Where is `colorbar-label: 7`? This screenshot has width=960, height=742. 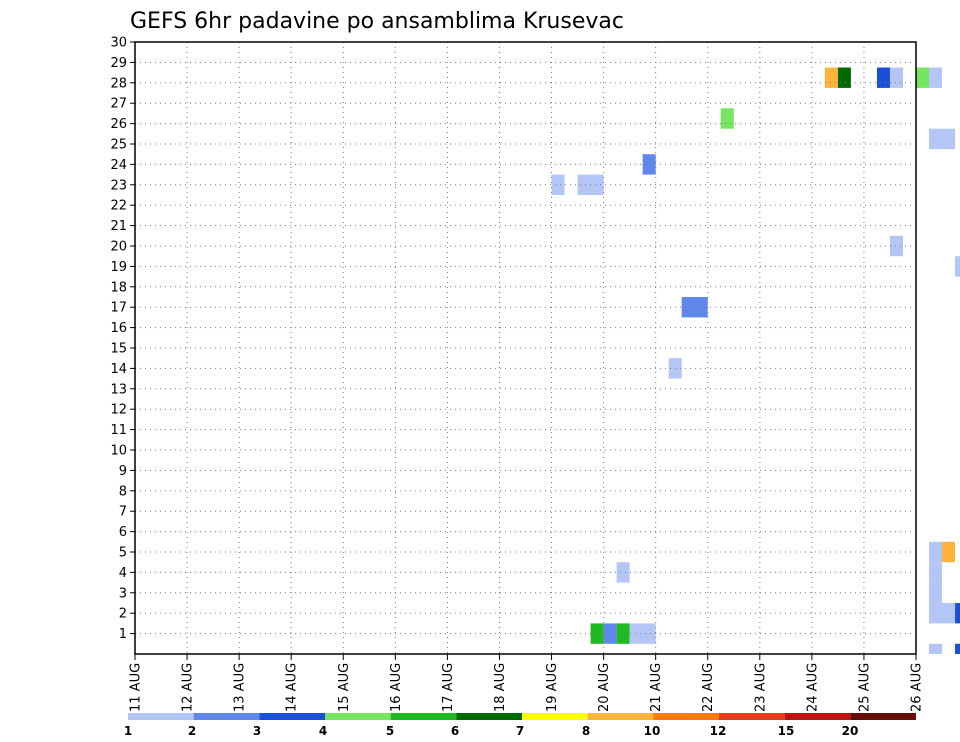
colorbar-label: 7 is located at coordinates (520, 731).